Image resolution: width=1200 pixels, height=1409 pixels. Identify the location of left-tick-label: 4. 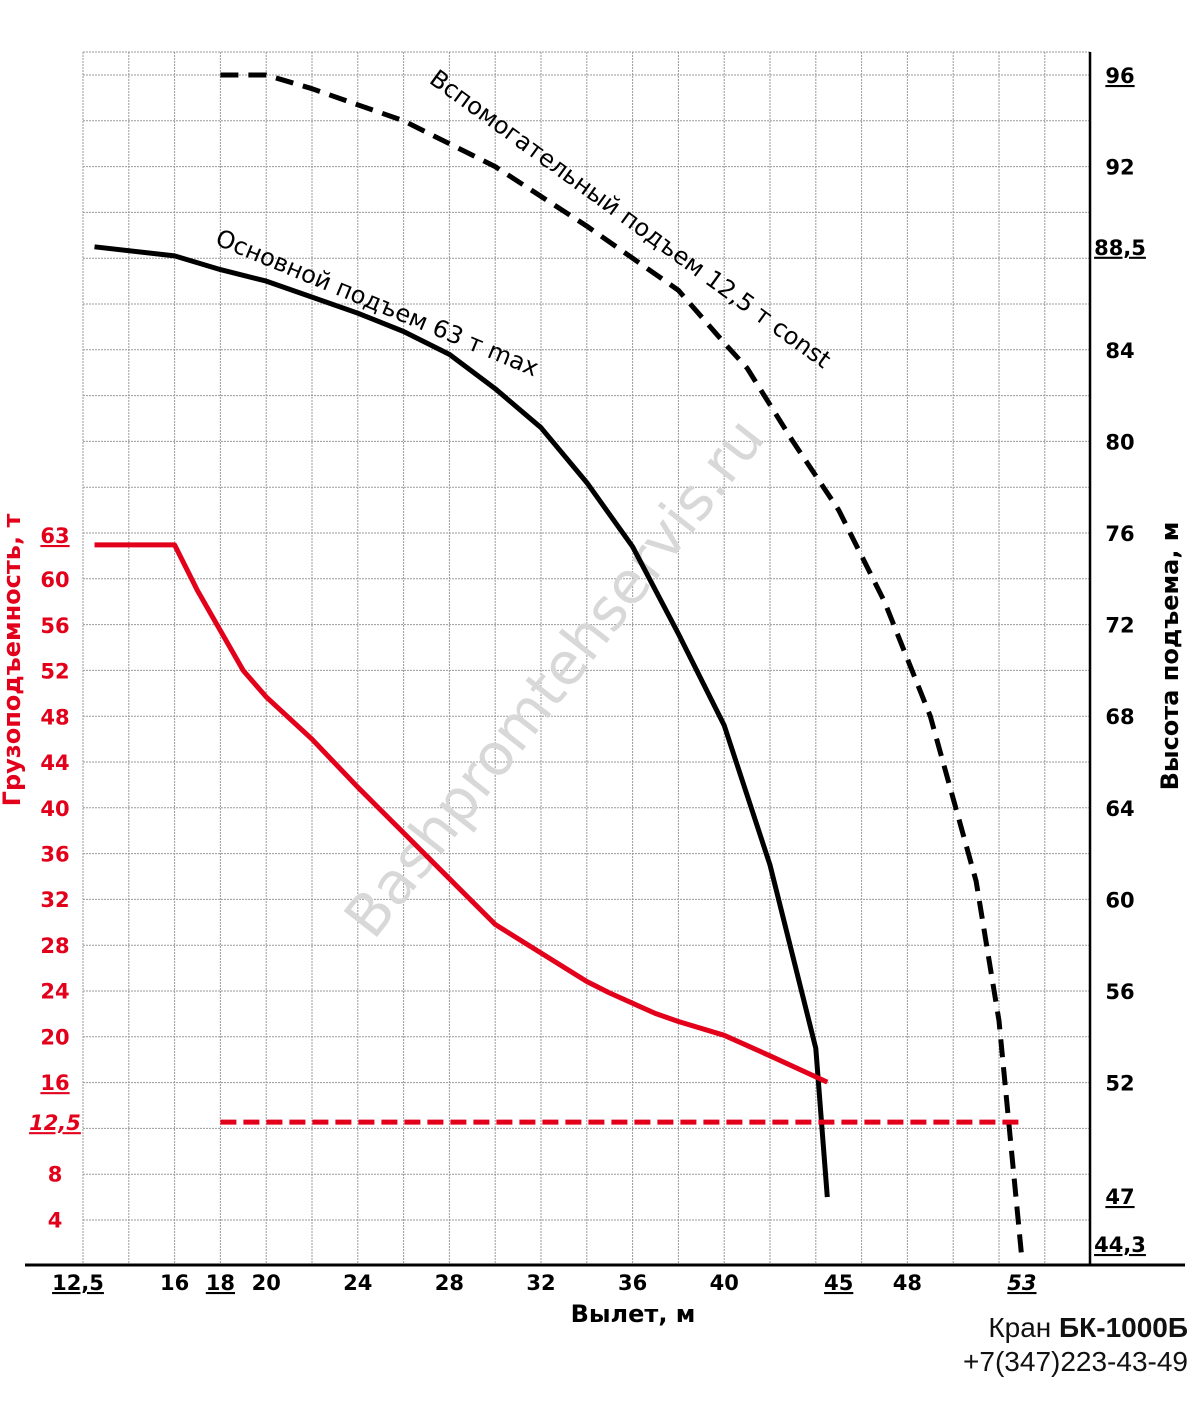
(55, 1220).